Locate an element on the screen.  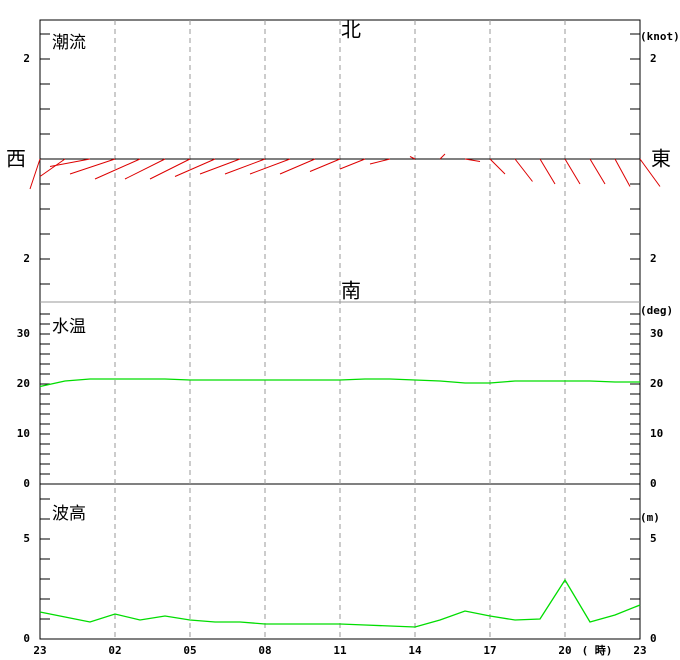
direction-label: 西 is located at coordinates (16, 159).